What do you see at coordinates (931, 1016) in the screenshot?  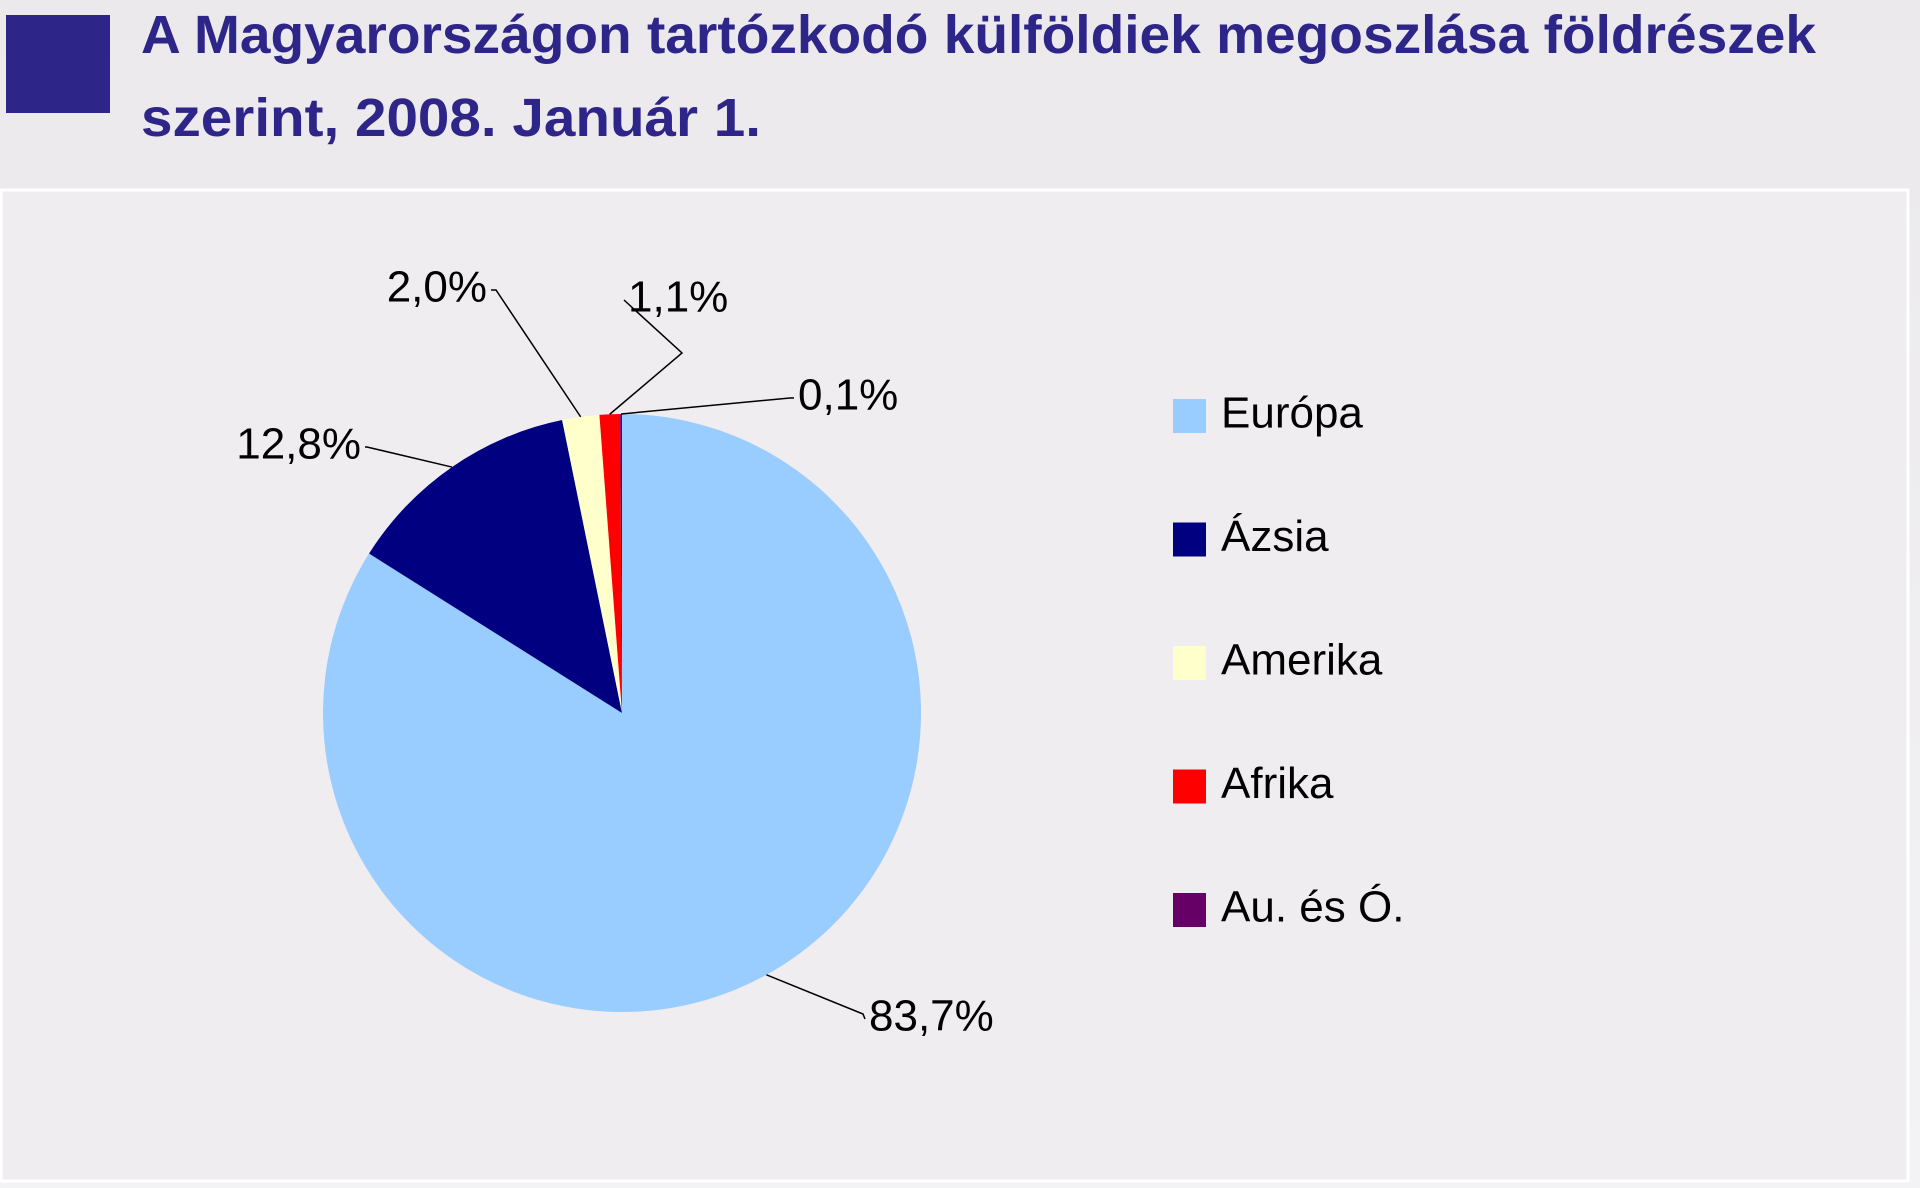 I see `data-label: 83,7%` at bounding box center [931, 1016].